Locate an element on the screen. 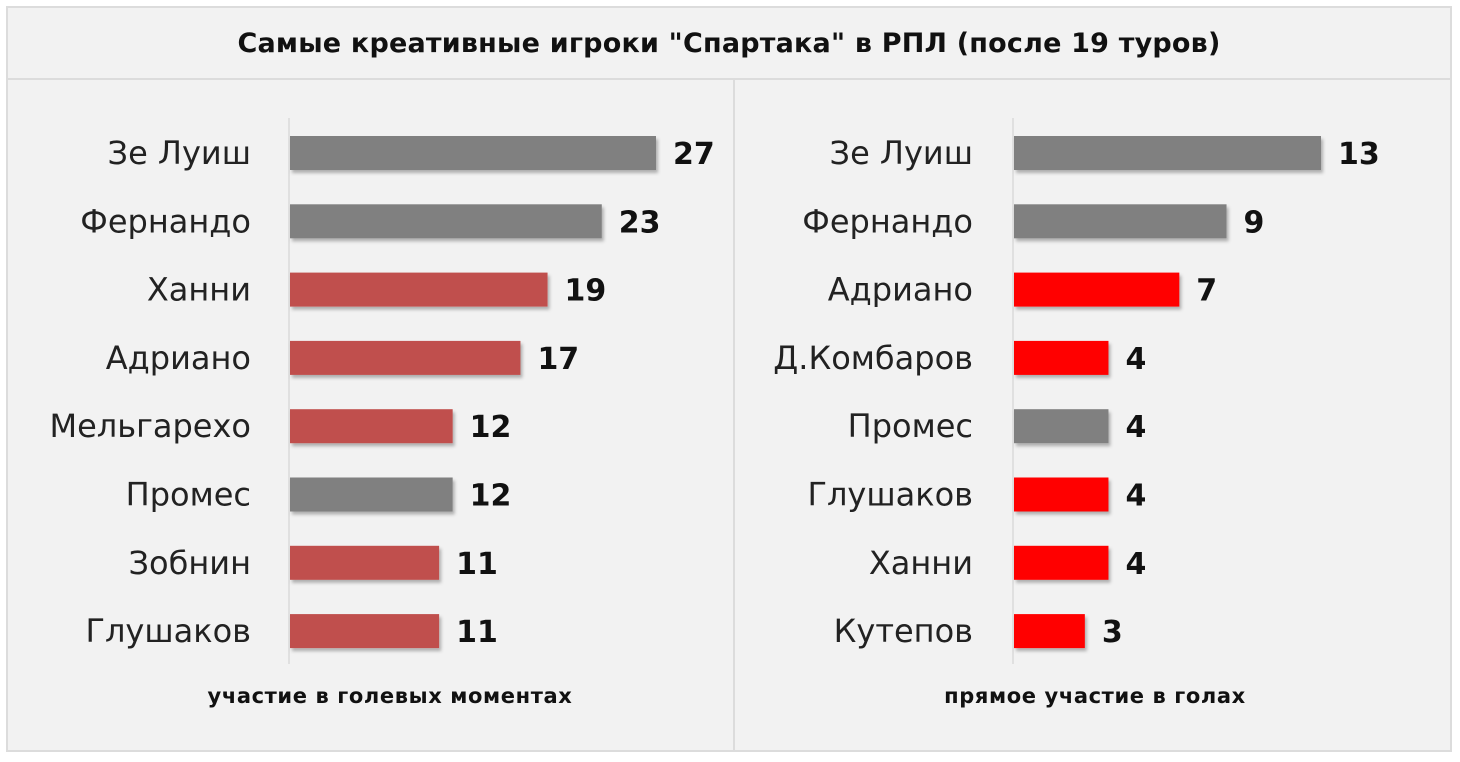 The image size is (1460, 762). left-value-label-2: 23 is located at coordinates (640, 222).